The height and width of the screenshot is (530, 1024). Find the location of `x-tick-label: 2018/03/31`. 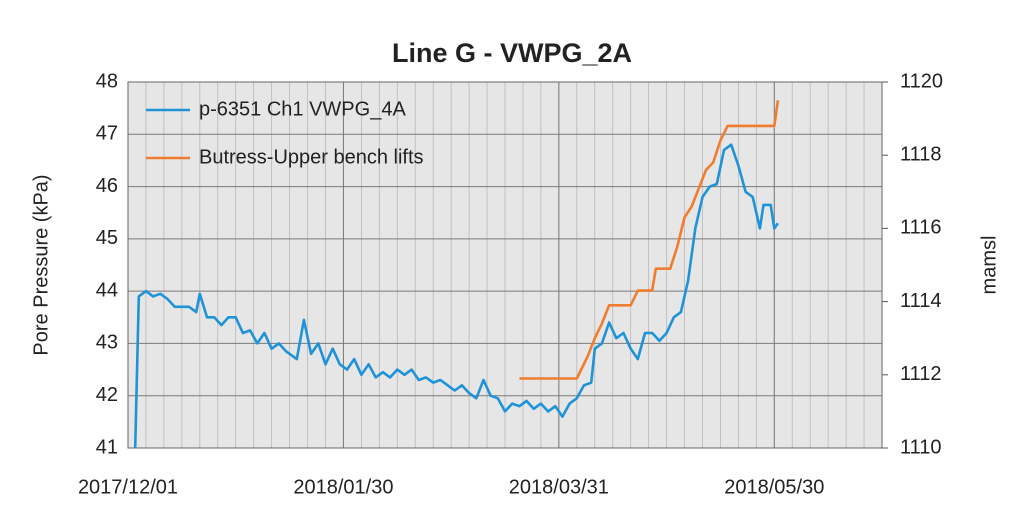

x-tick-label: 2018/03/31 is located at coordinates (559, 487).